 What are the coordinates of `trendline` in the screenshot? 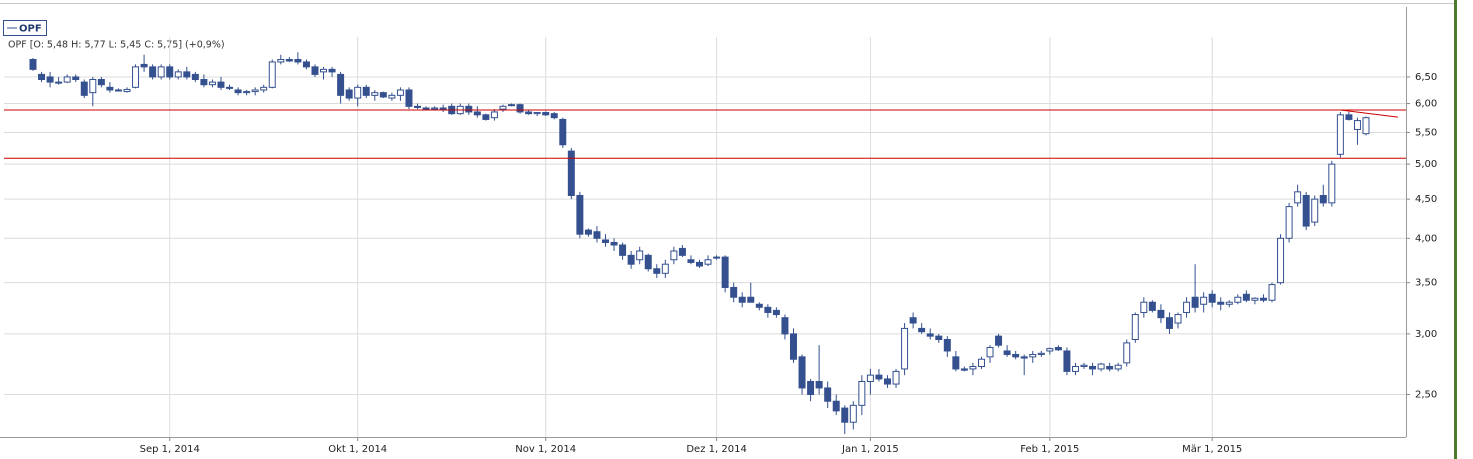 It's located at (1369, 113).